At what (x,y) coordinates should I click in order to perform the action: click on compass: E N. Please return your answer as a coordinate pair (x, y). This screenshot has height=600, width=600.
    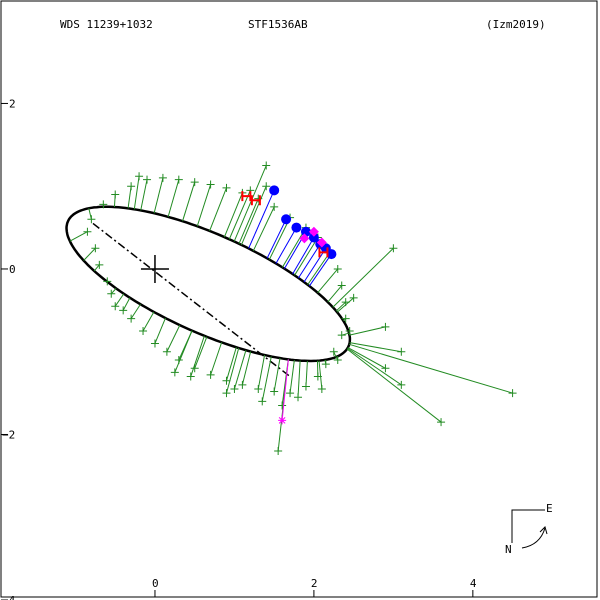
    Looking at the image, I should click on (529, 529).